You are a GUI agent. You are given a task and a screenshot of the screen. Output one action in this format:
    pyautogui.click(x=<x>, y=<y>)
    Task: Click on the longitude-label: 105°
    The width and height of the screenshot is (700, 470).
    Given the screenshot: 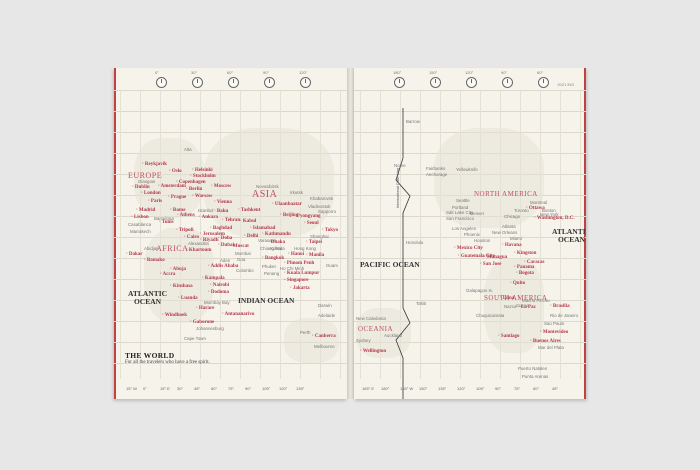 What is the action you would take?
    pyautogui.click(x=480, y=388)
    